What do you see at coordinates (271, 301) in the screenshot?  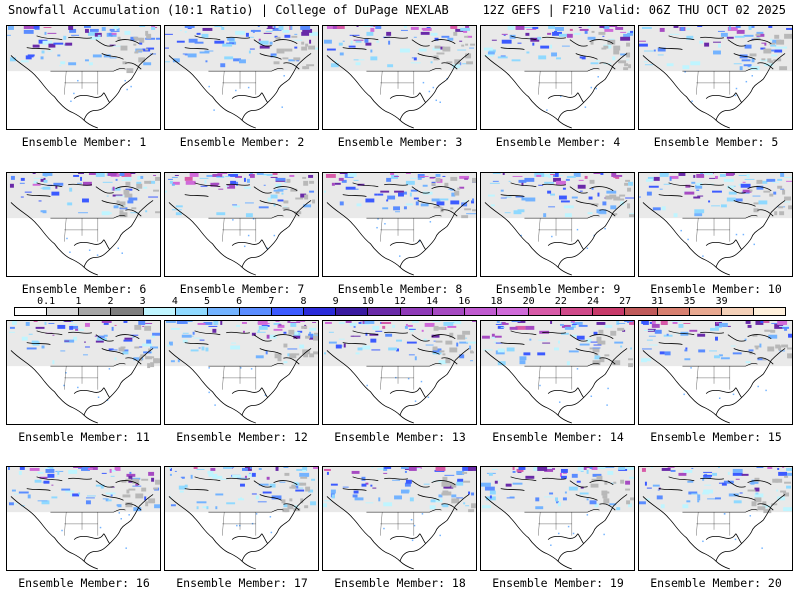 I see `colorbar-tick-label: 7` at bounding box center [271, 301].